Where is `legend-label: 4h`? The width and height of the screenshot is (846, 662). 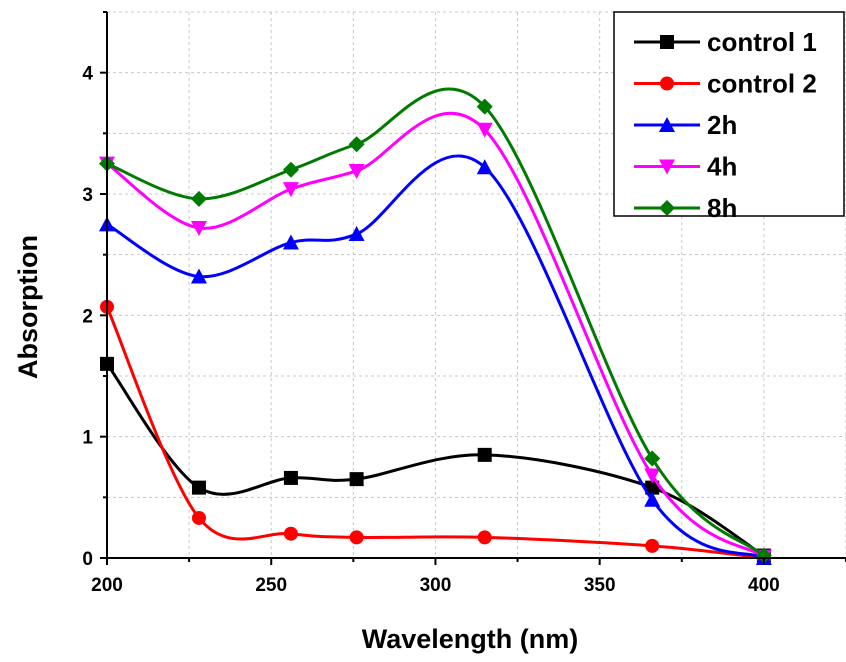
legend-label: 4h is located at coordinates (722, 167).